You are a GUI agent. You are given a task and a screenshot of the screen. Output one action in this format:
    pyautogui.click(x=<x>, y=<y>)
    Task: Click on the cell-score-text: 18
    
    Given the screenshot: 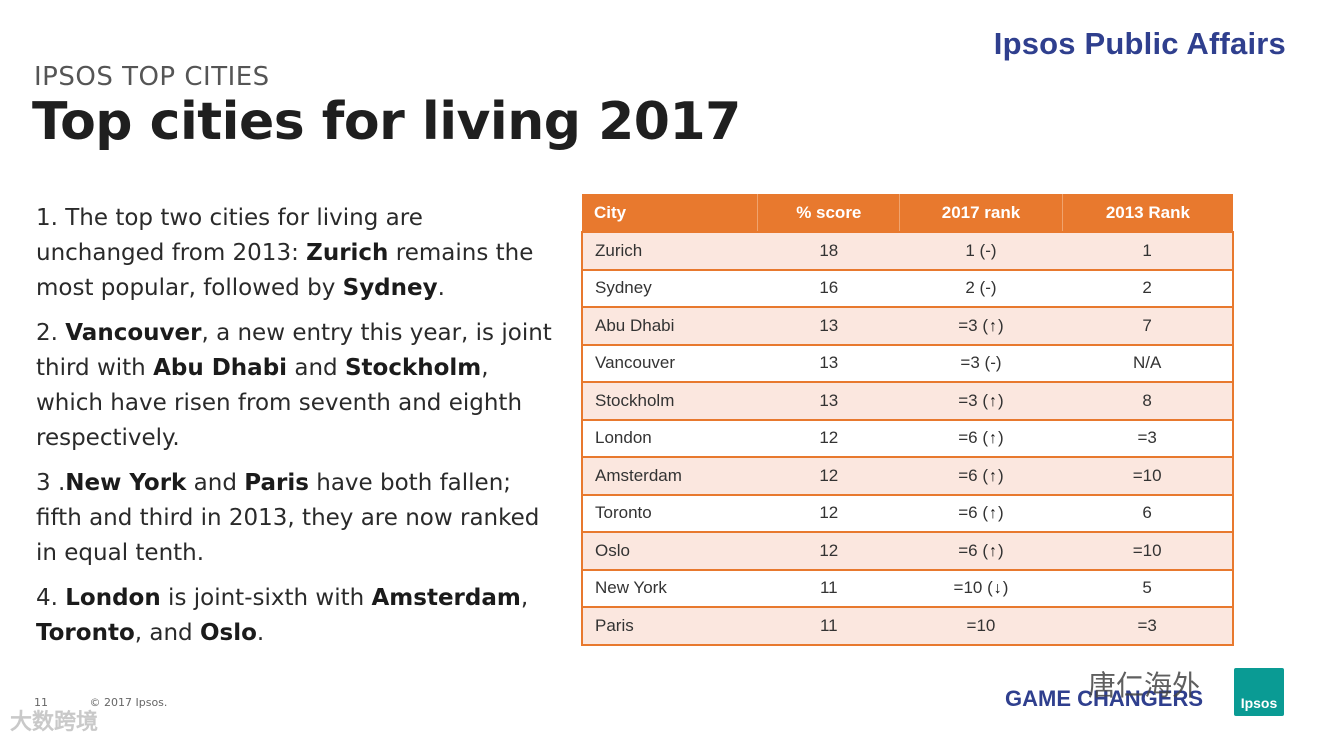 What is the action you would take?
    pyautogui.click(x=829, y=250)
    